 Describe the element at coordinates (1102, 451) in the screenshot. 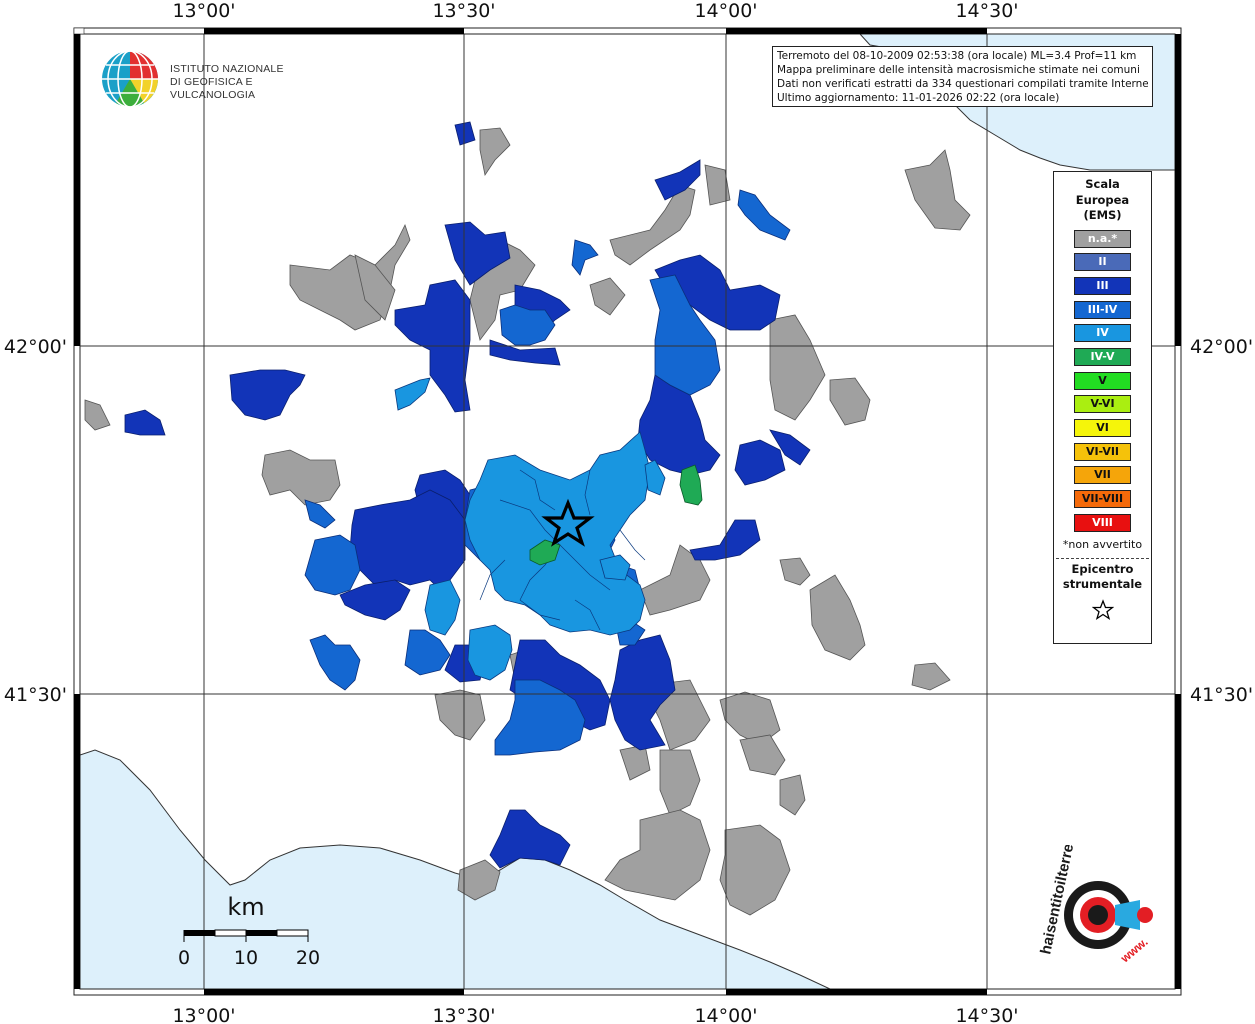

I see `legend-swatch-9: VI-VII` at that location.